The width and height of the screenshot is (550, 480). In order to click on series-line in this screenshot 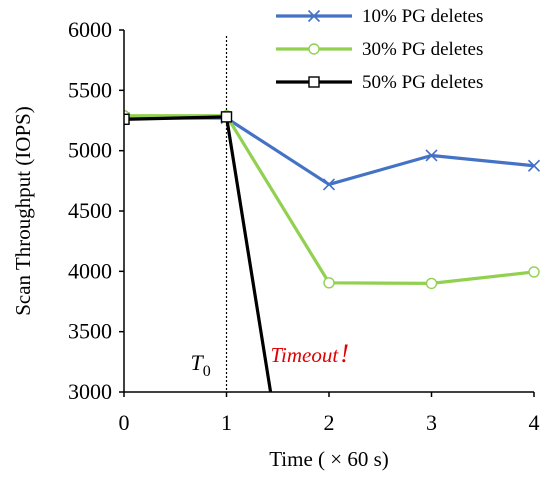, I will do `click(329, 151)`.